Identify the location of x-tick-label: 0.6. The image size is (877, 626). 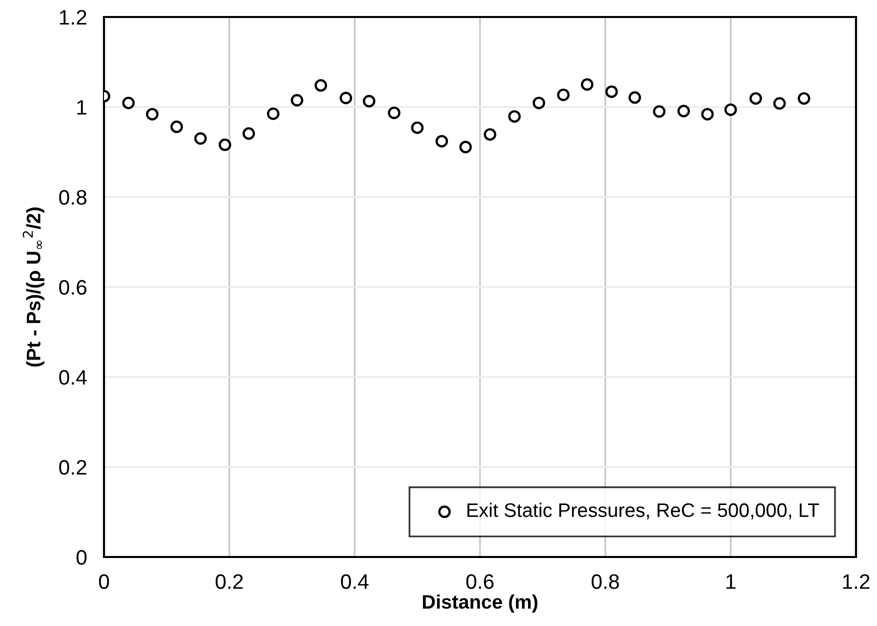
(480, 581).